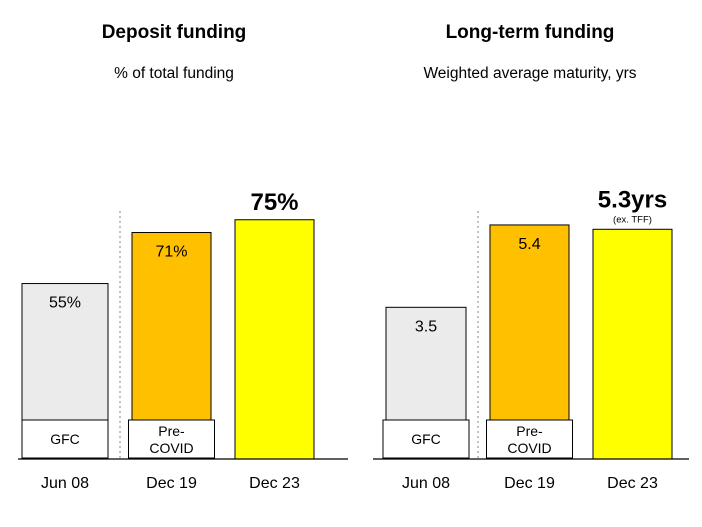 The width and height of the screenshot is (702, 527). I want to click on bar-value-label: 5.4, so click(529, 244).